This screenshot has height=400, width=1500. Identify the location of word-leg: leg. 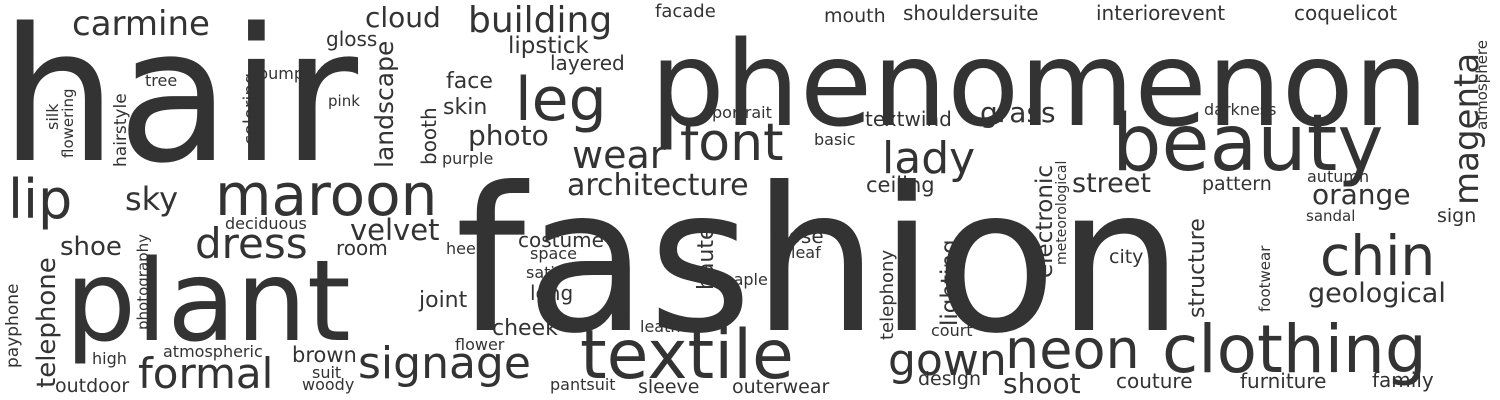
(561, 100).